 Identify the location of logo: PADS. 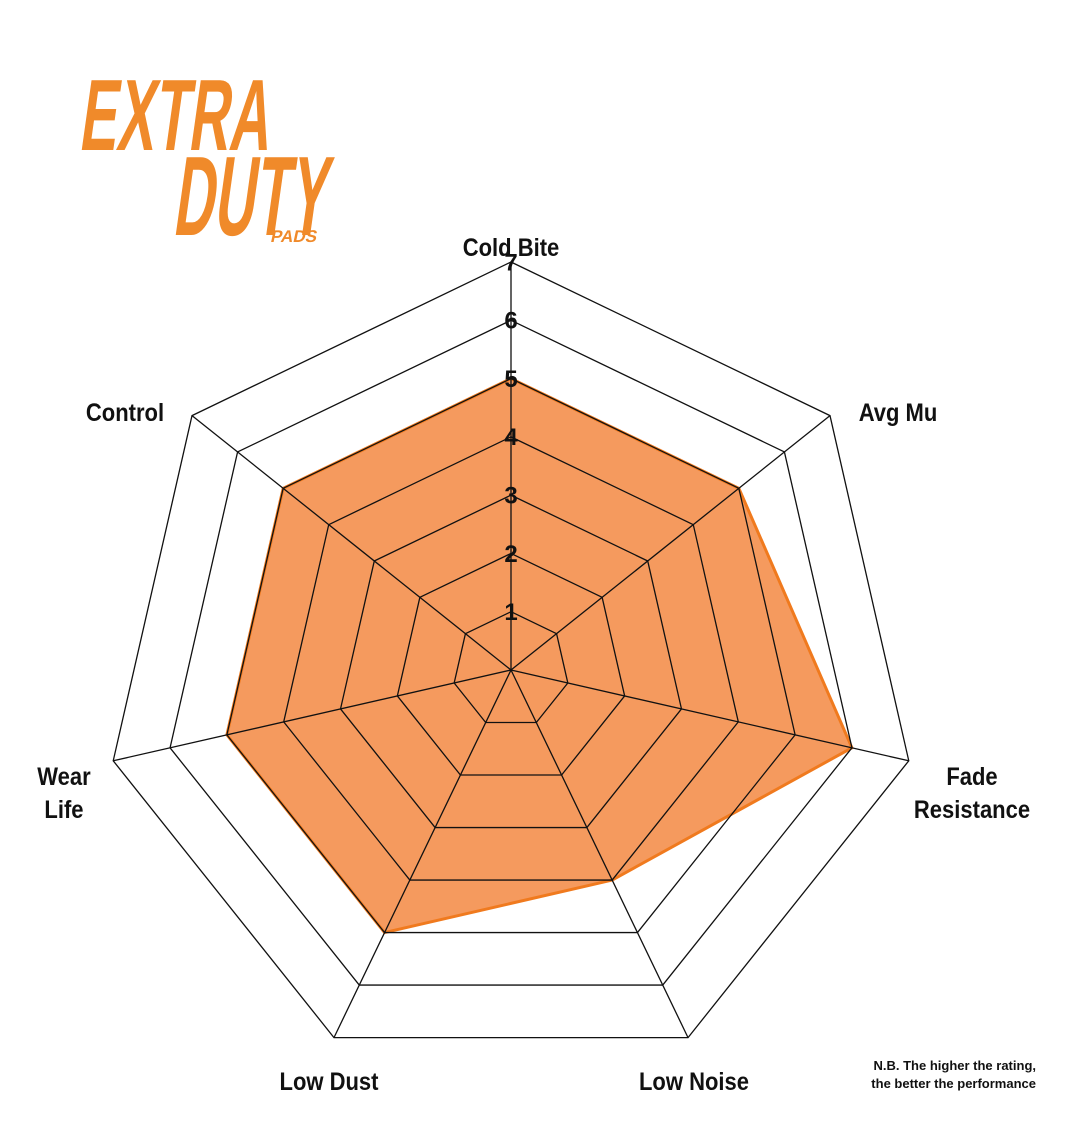
(294, 236).